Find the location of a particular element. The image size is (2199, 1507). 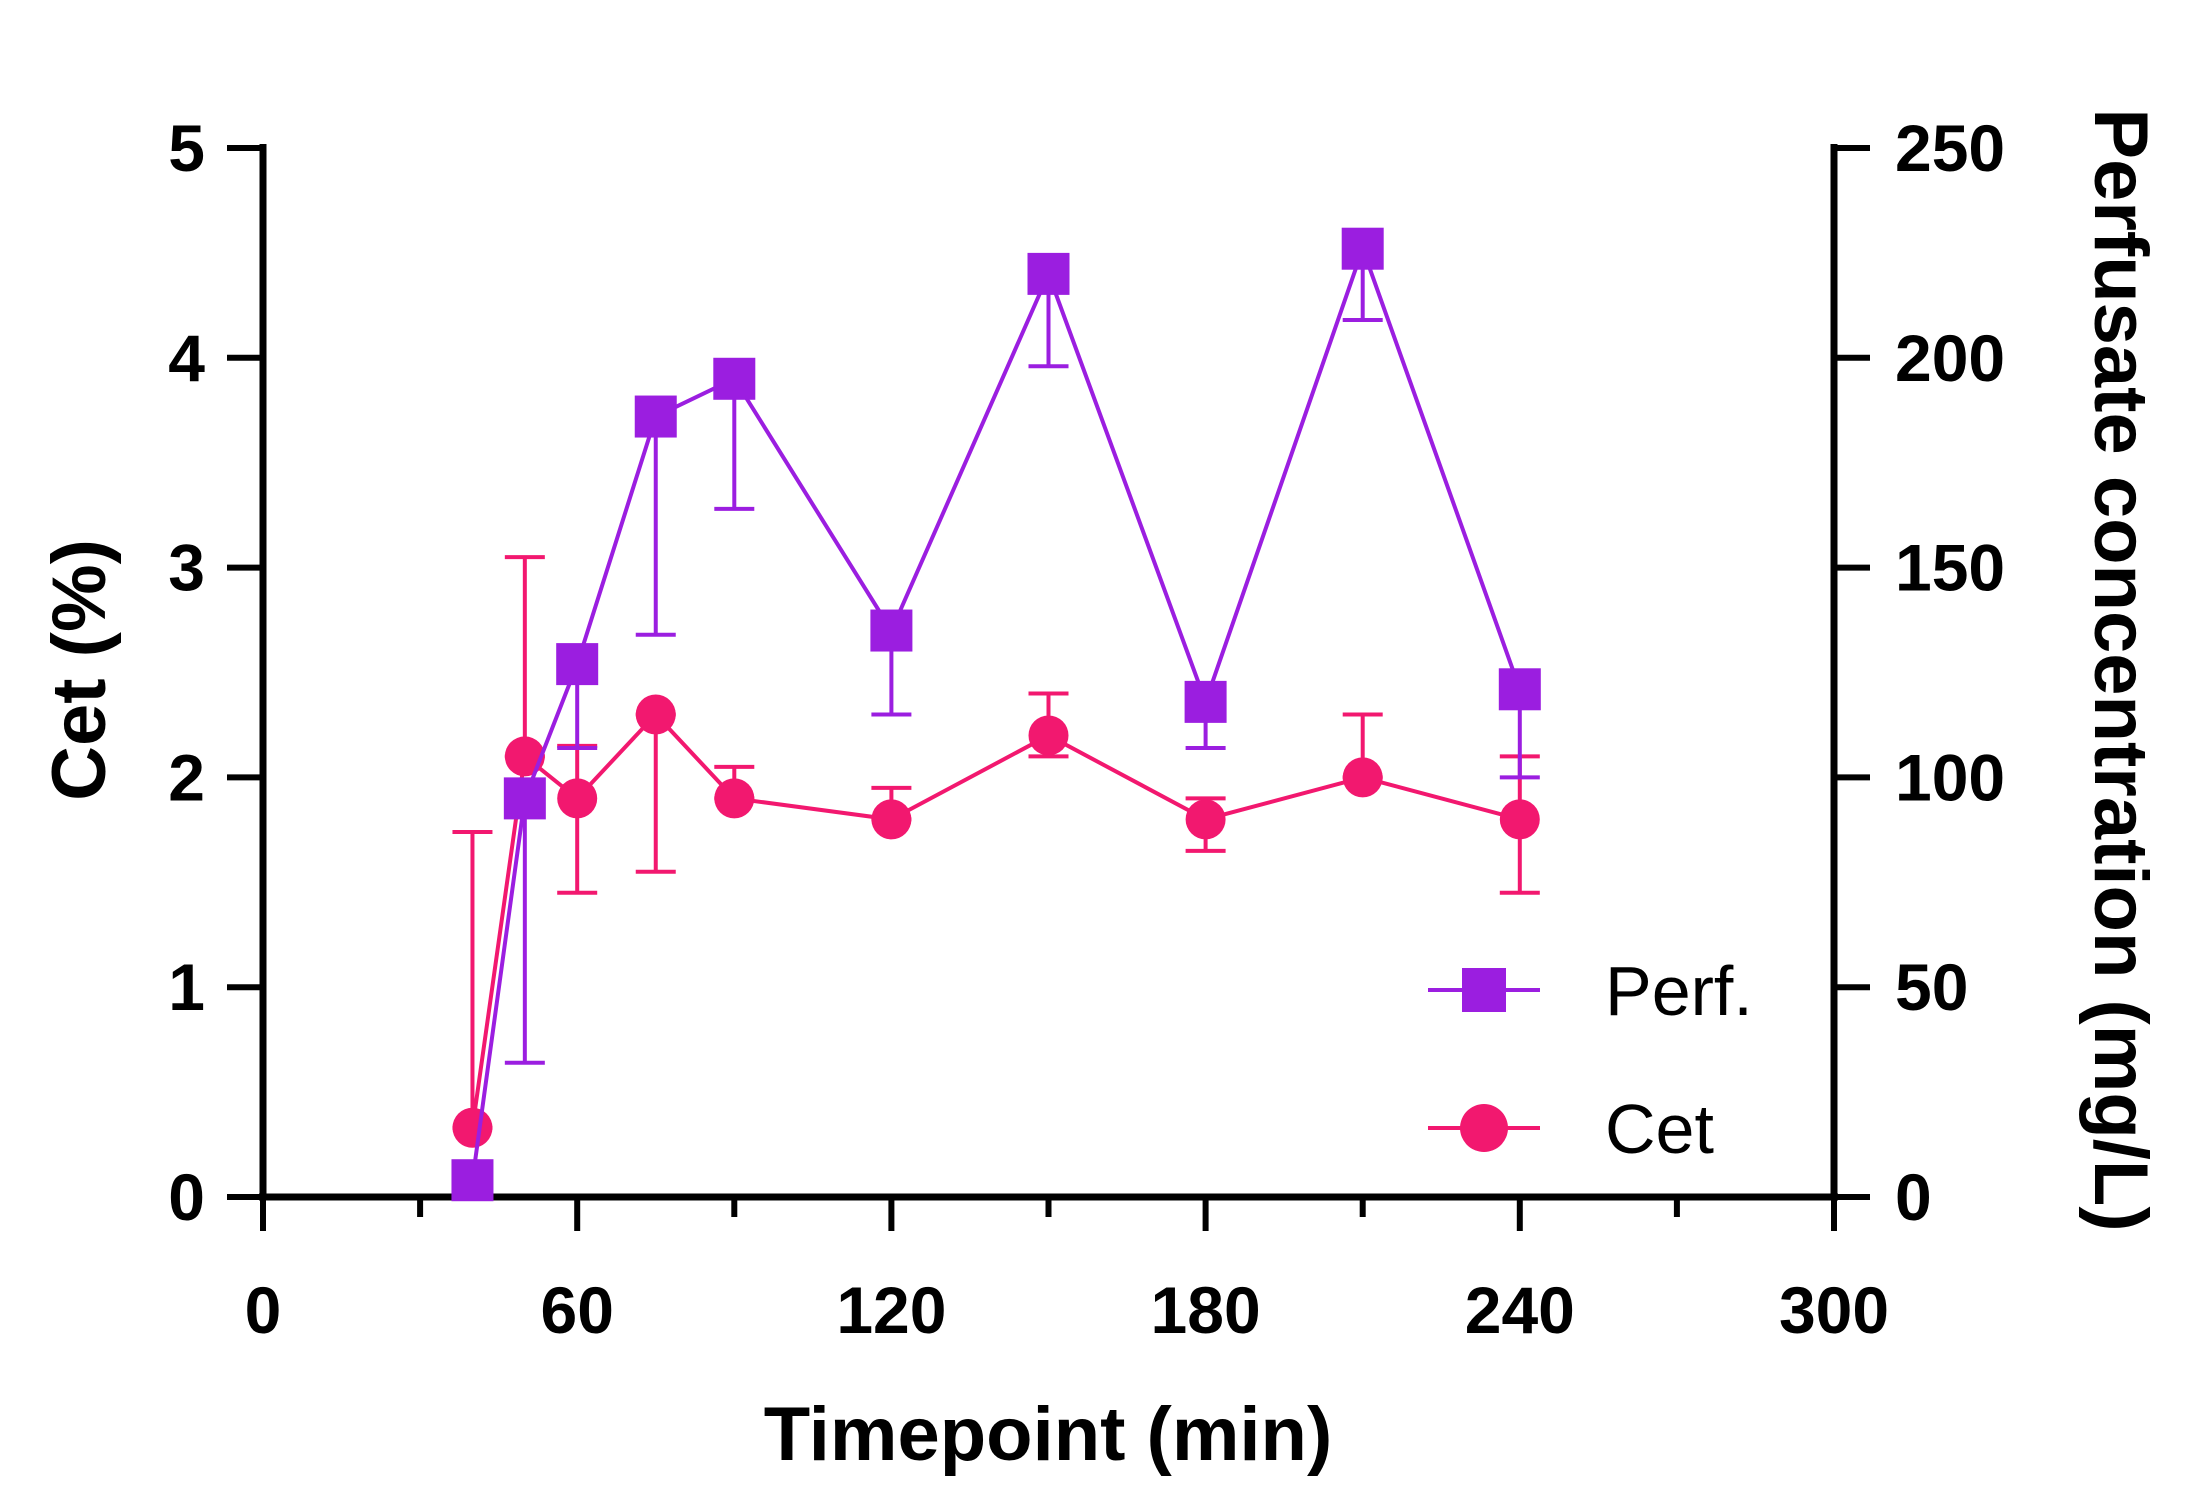

y-right-tick-label: 50 is located at coordinates (1931, 987).